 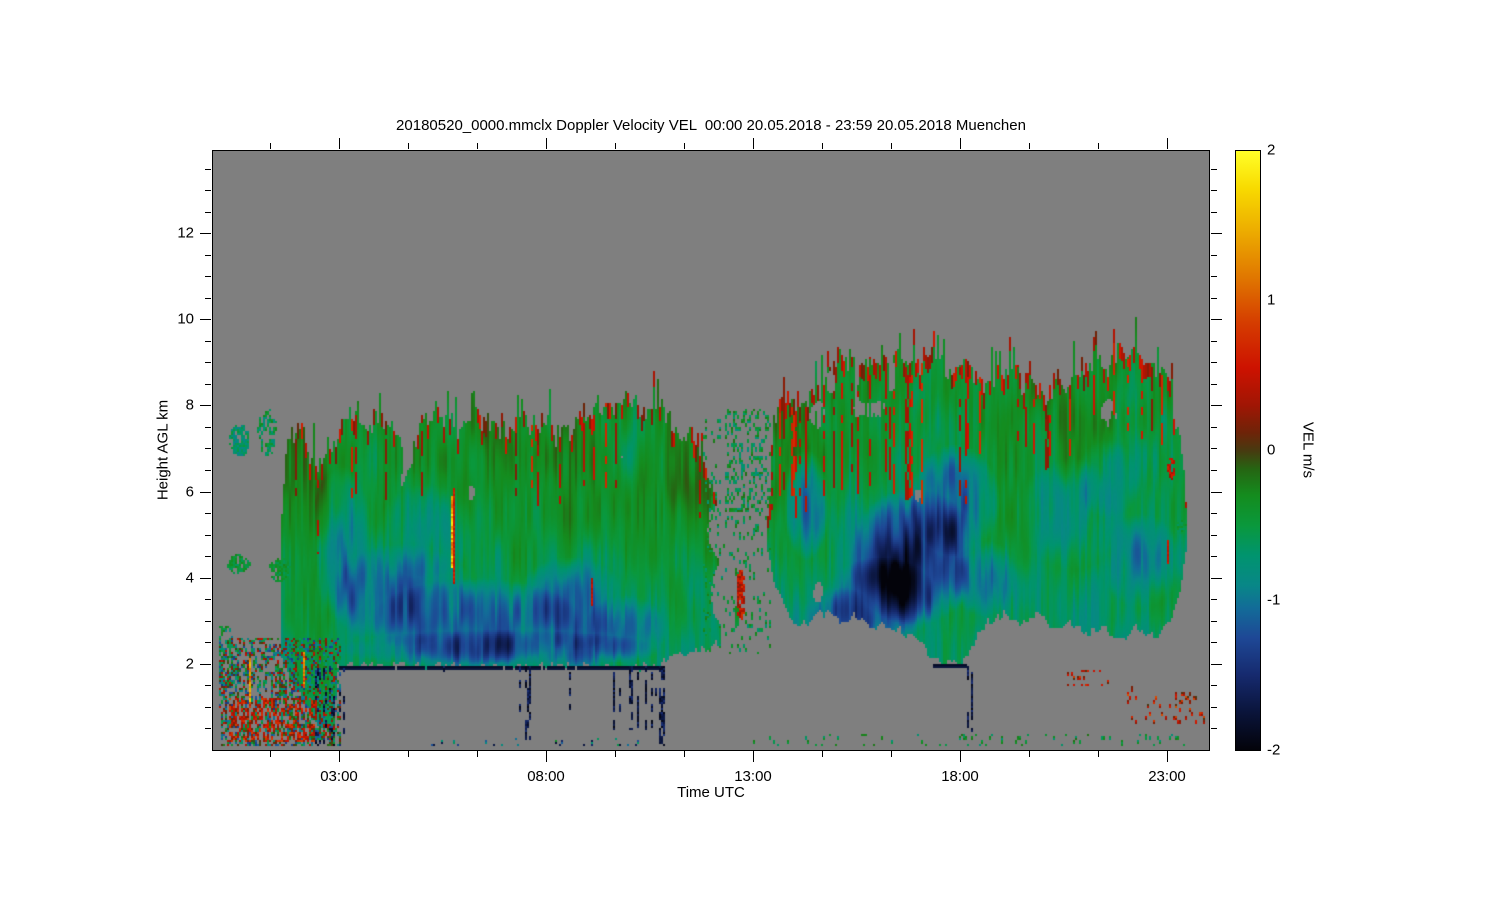 What do you see at coordinates (1274, 750) in the screenshot?
I see `colorbar-tick-label: -2` at bounding box center [1274, 750].